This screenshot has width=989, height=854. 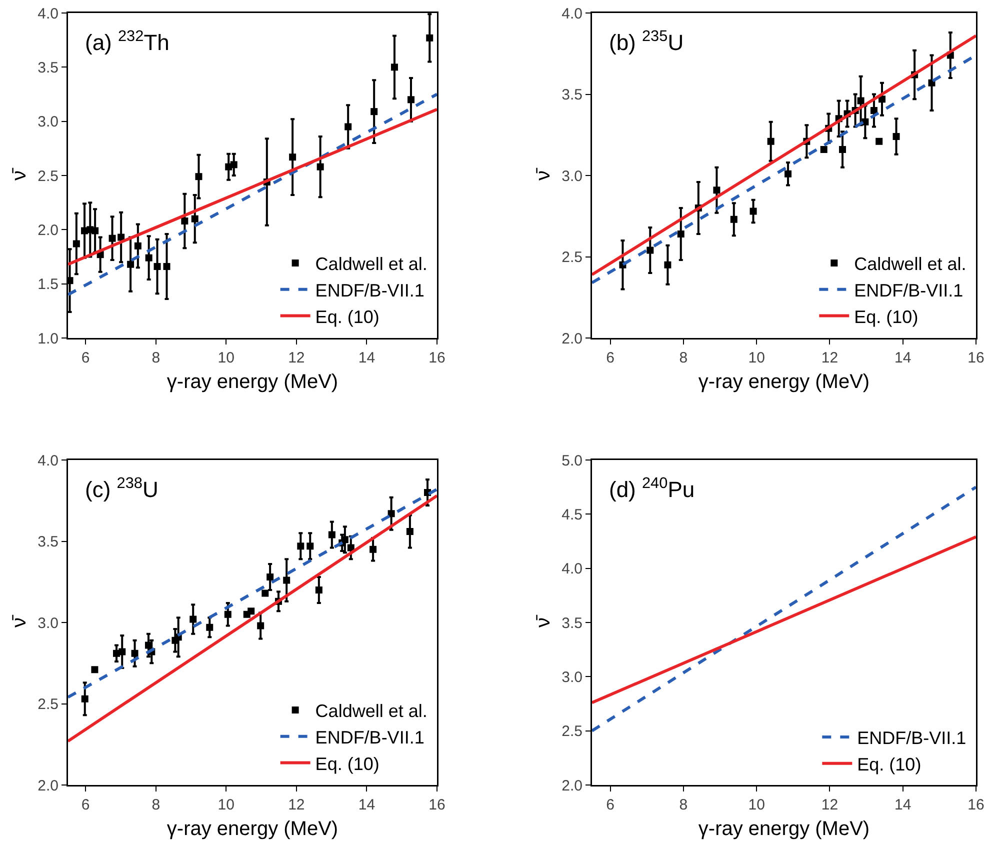 What do you see at coordinates (610, 358) in the screenshot?
I see `x-tick-label: 6` at bounding box center [610, 358].